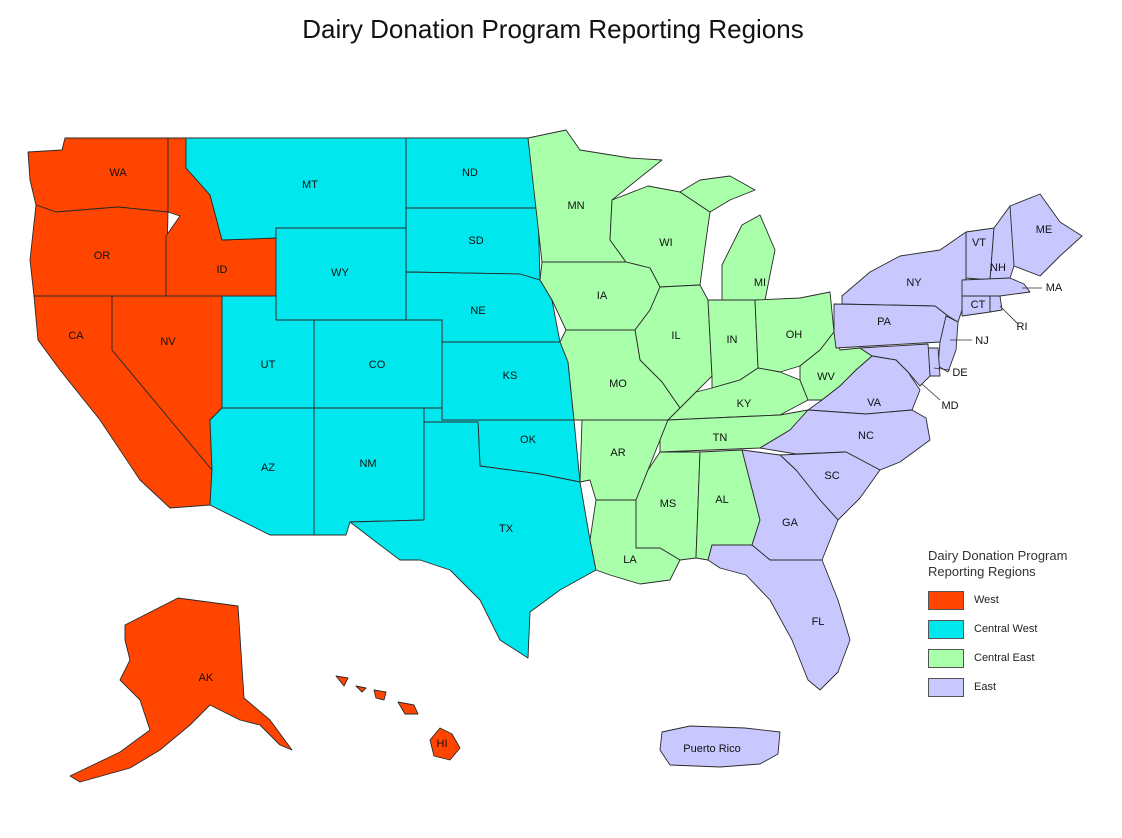 The image size is (1122, 838). What do you see at coordinates (760, 283) in the screenshot?
I see `label-mi: MI` at bounding box center [760, 283].